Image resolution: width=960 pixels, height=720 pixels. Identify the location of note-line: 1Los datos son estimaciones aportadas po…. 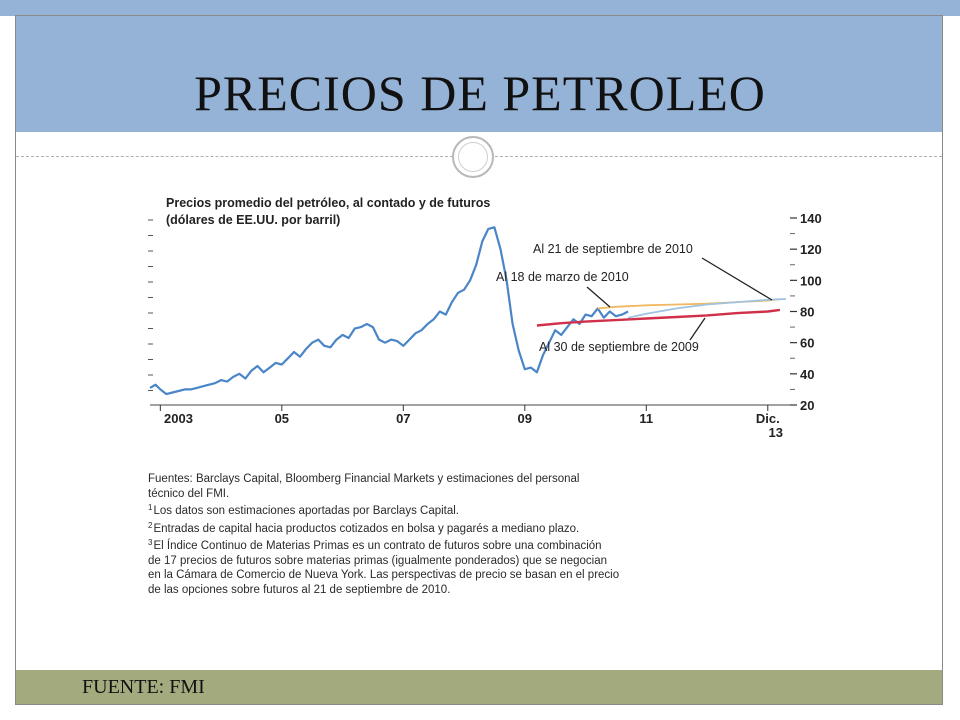
(304, 510).